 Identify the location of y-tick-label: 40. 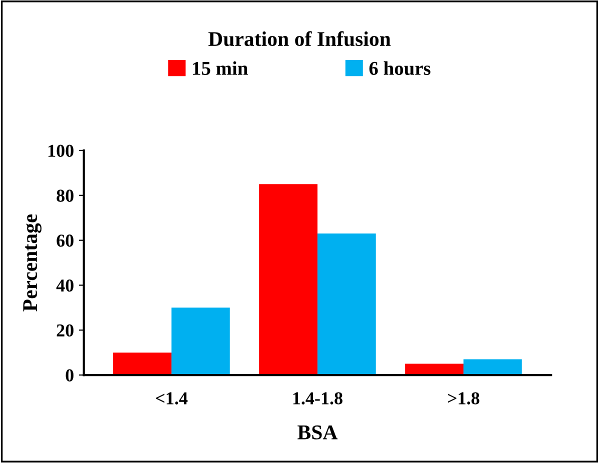
(65, 285).